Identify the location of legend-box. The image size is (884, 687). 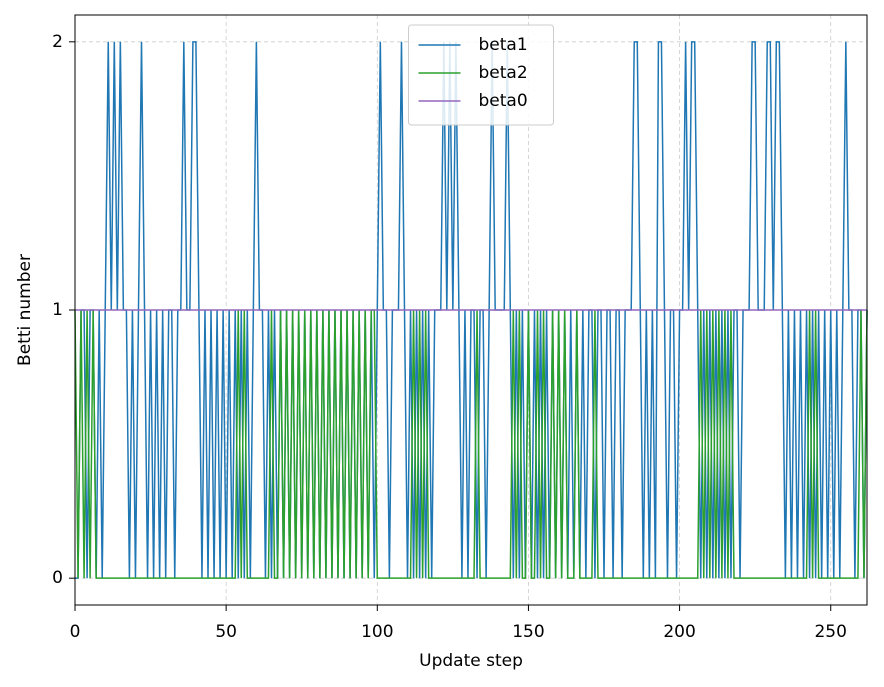
(481, 75).